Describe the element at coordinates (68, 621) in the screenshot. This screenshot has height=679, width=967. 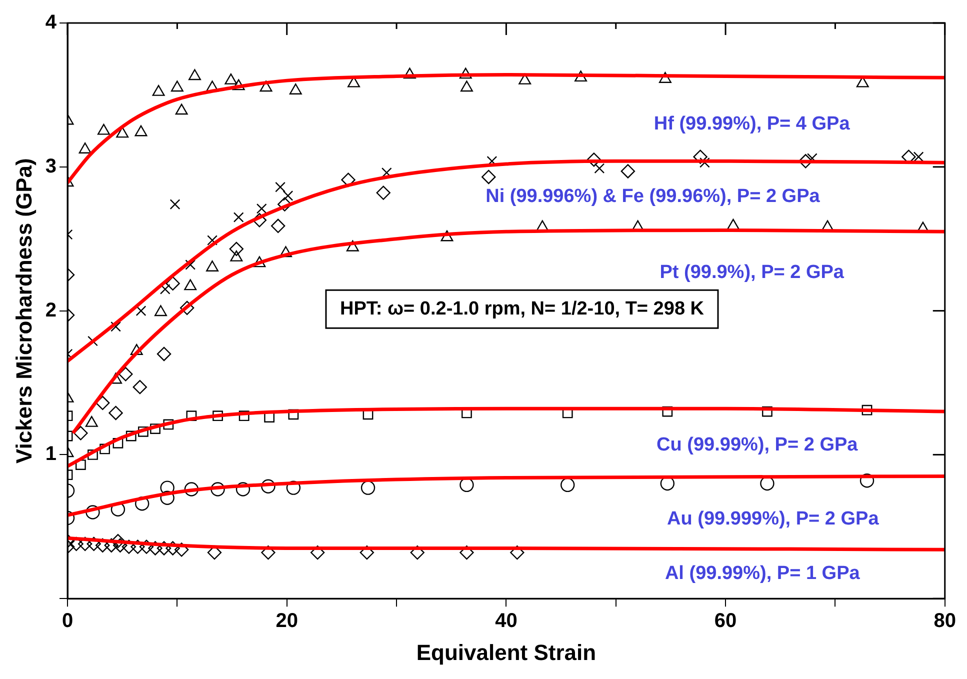
I see `x-tick-label: 0` at that location.